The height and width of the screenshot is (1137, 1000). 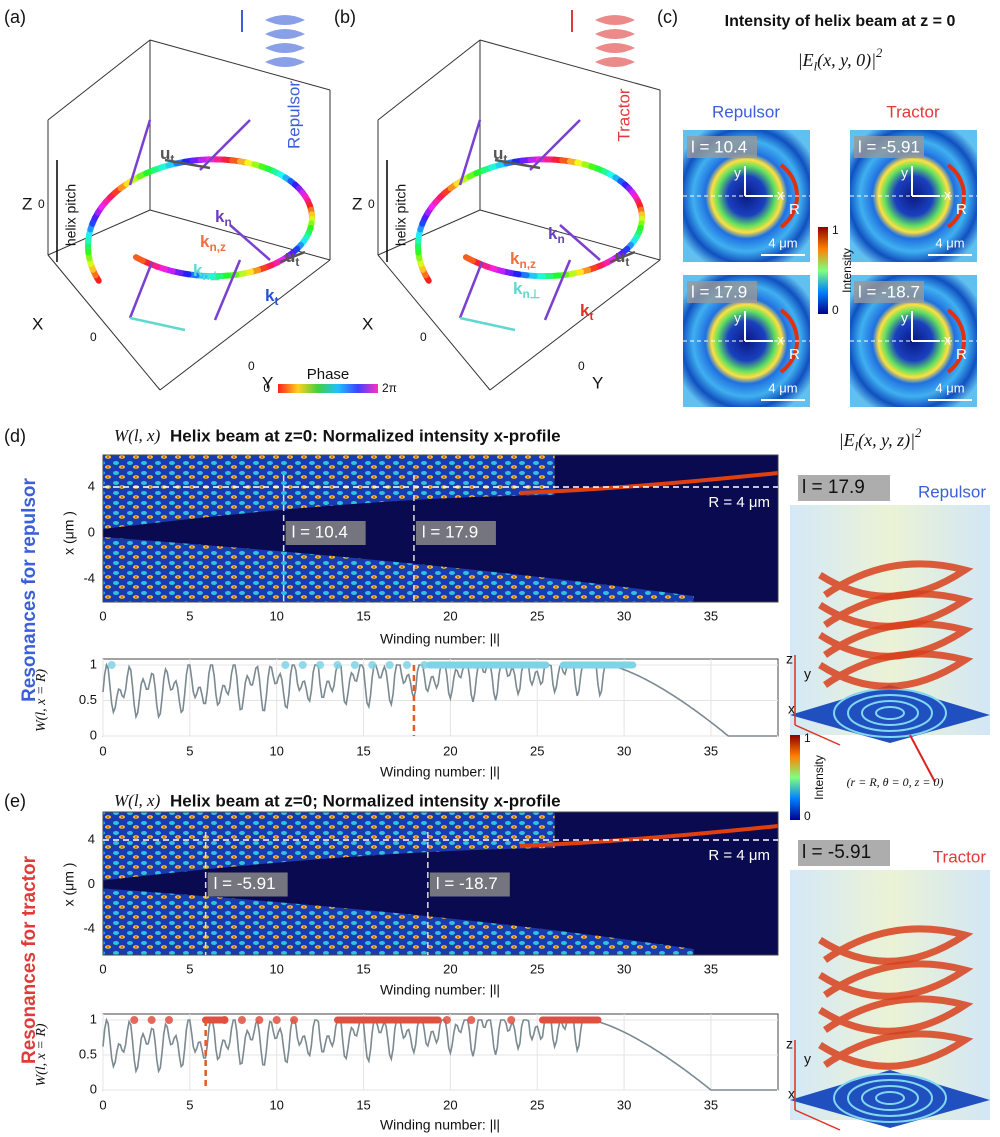 I want to click on panel-label: (c), so click(x=667, y=17).